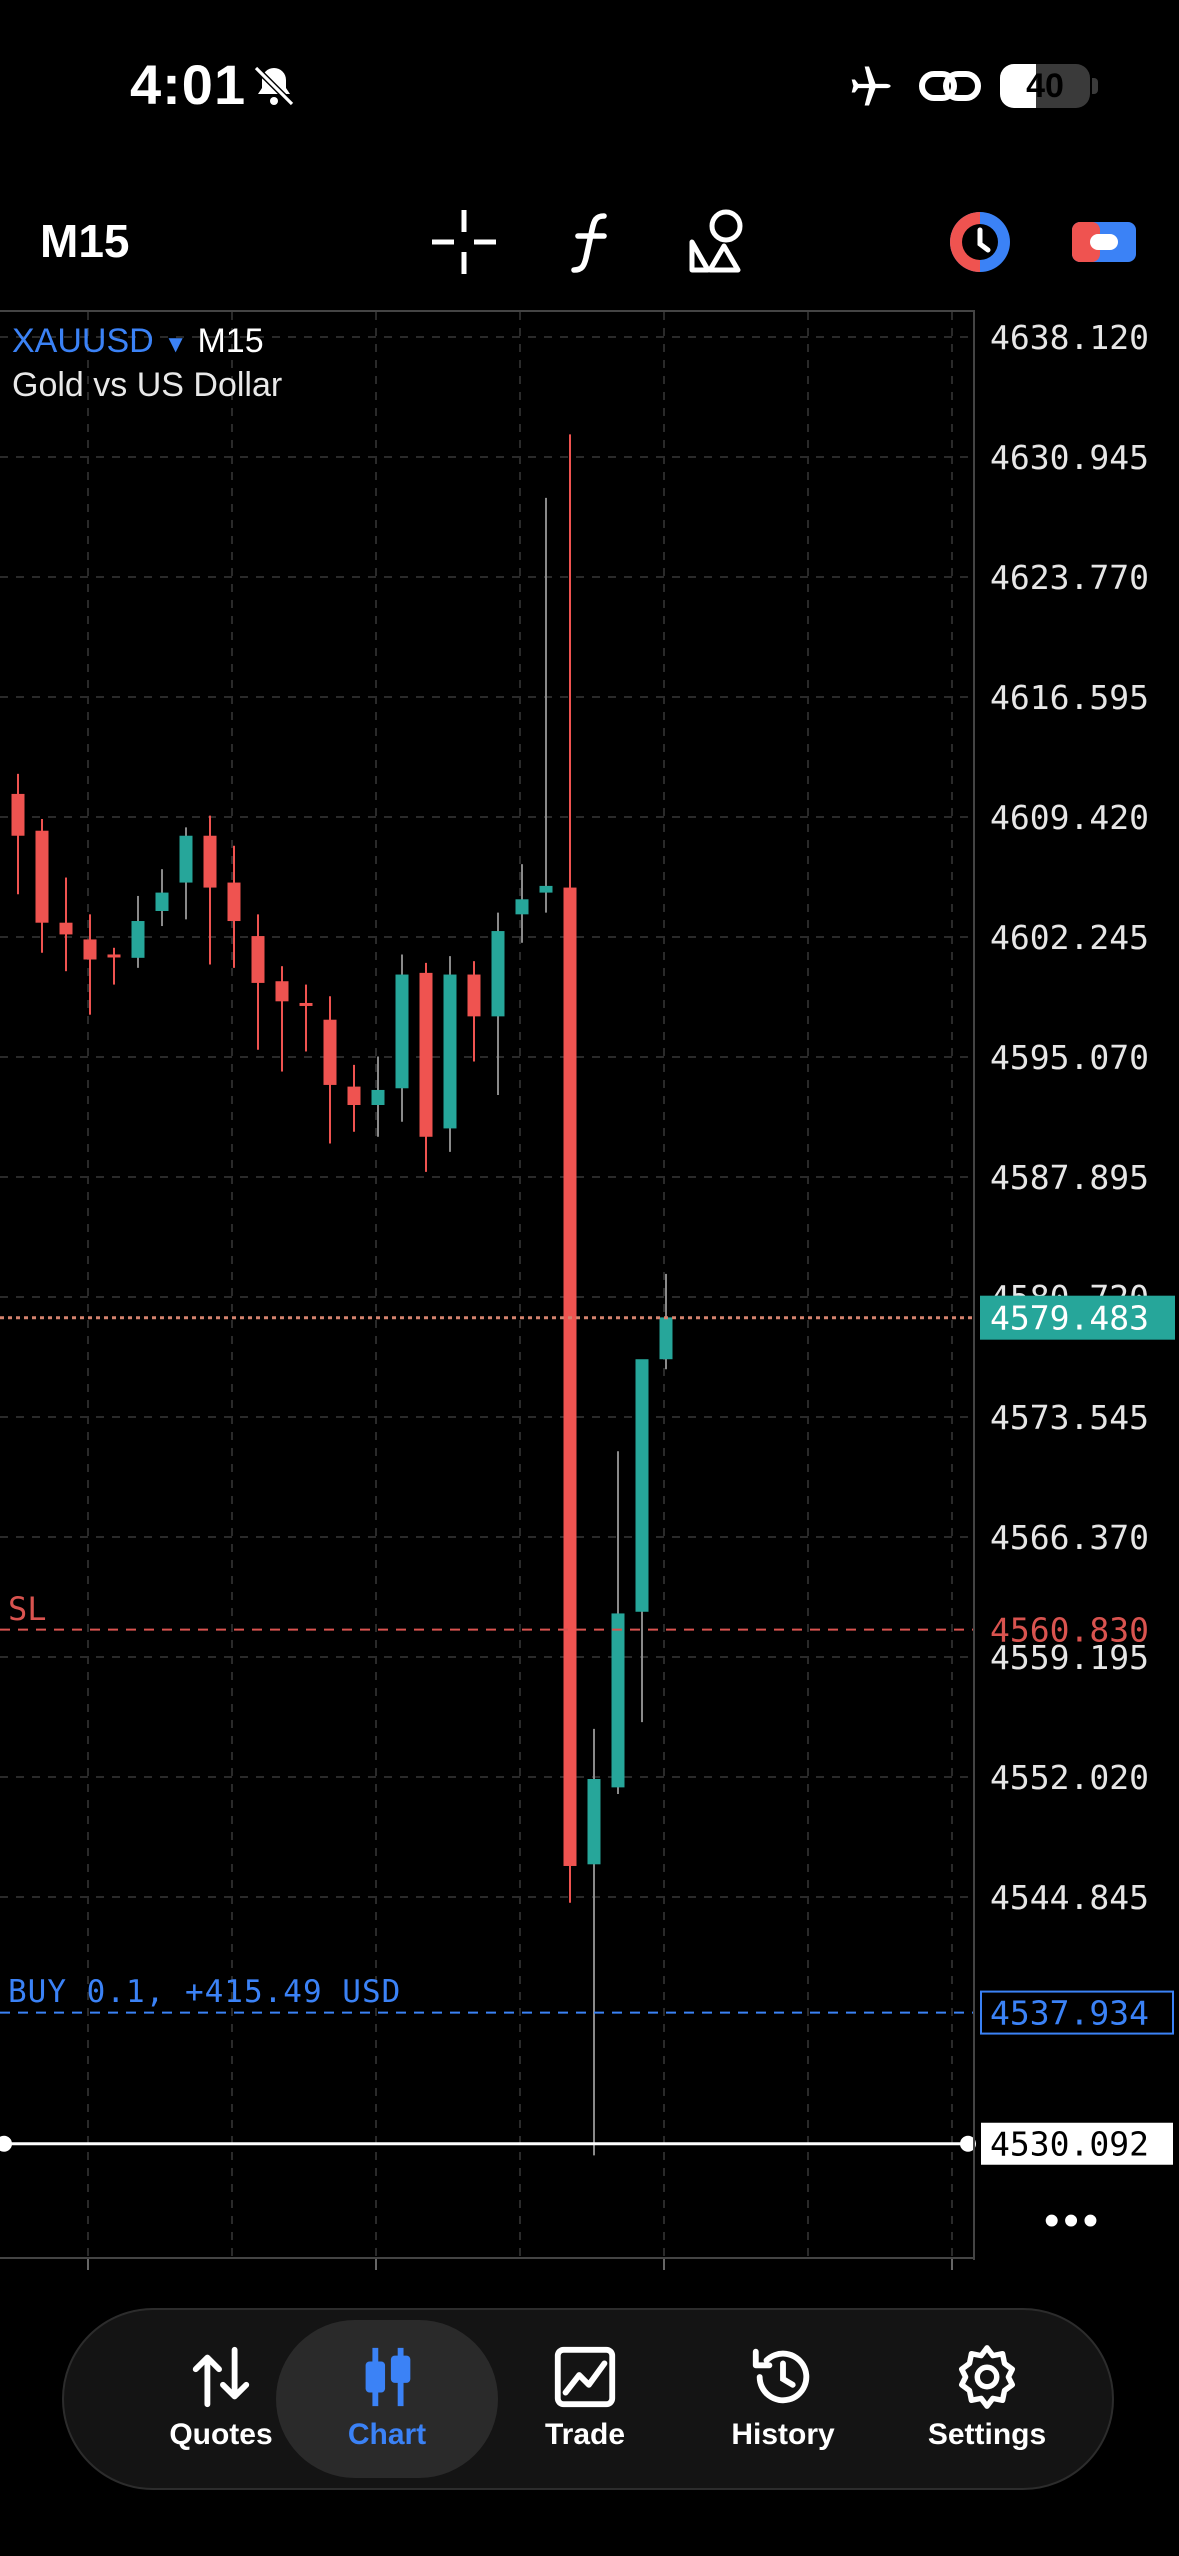 The height and width of the screenshot is (2556, 1179). I want to click on time-axis-label: 28 Aug 12:00, so click(501, 2268).